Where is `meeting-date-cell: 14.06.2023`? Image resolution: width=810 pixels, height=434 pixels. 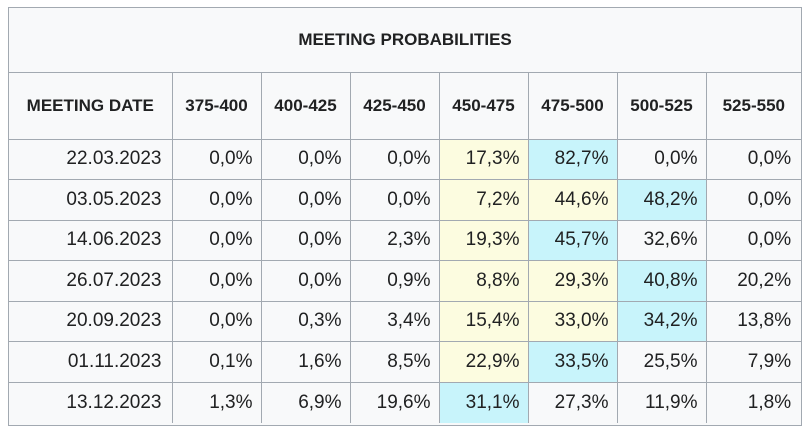 meeting-date-cell: 14.06.2023 is located at coordinates (91, 240).